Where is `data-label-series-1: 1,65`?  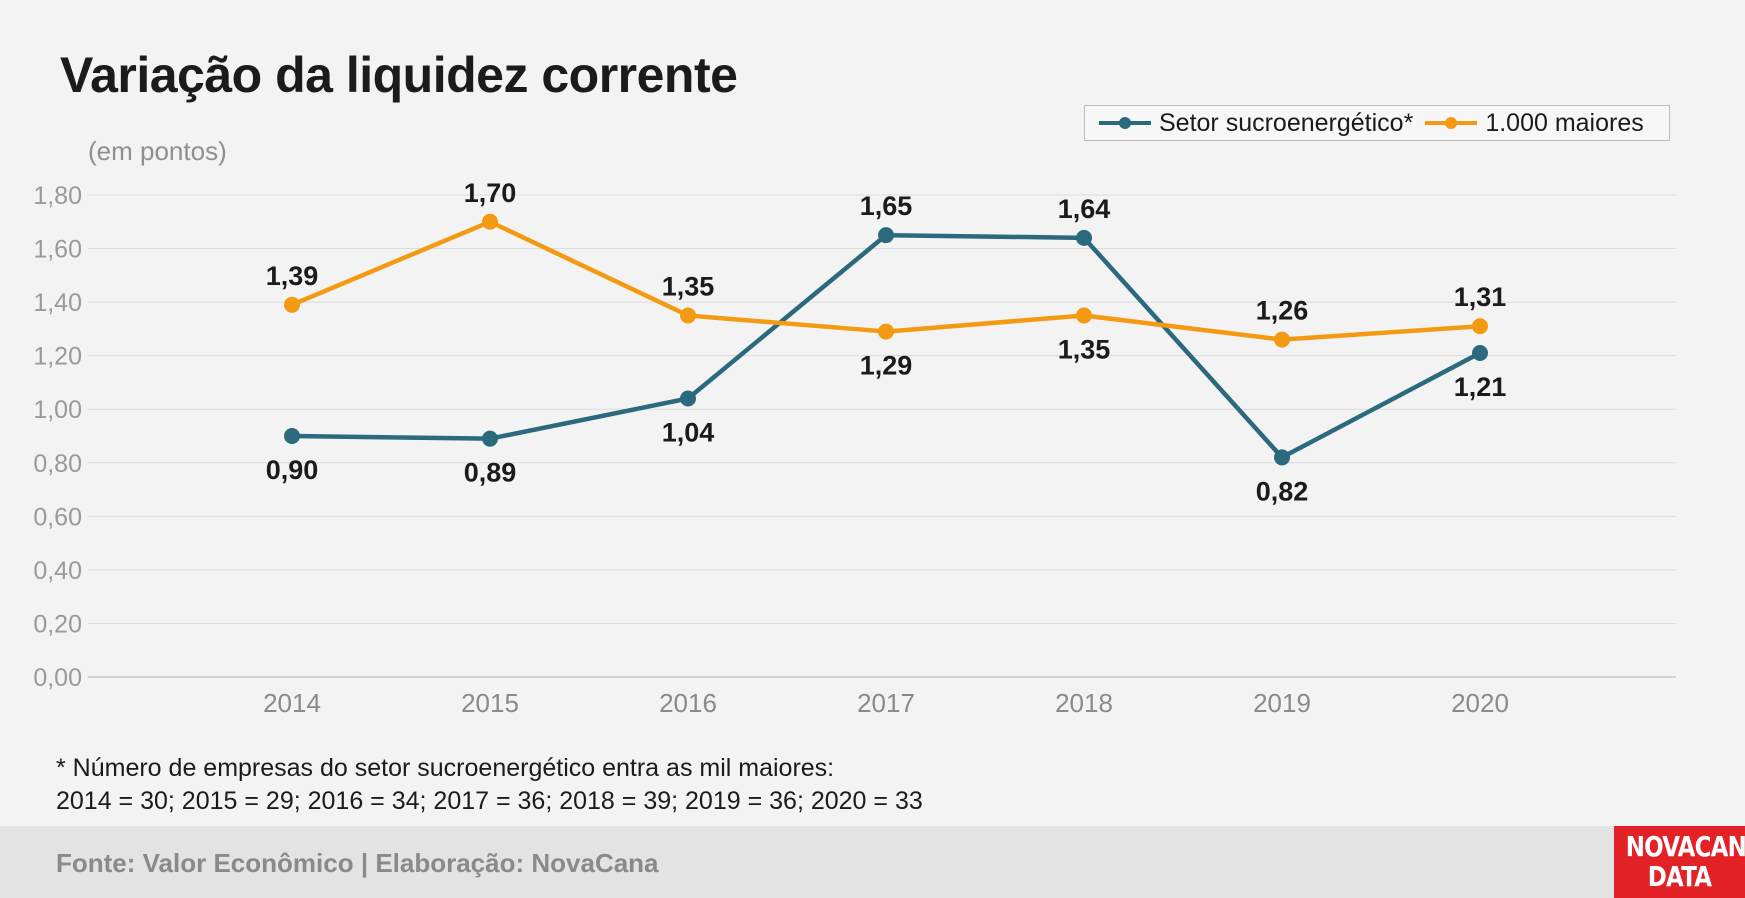 data-label-series-1: 1,65 is located at coordinates (886, 206).